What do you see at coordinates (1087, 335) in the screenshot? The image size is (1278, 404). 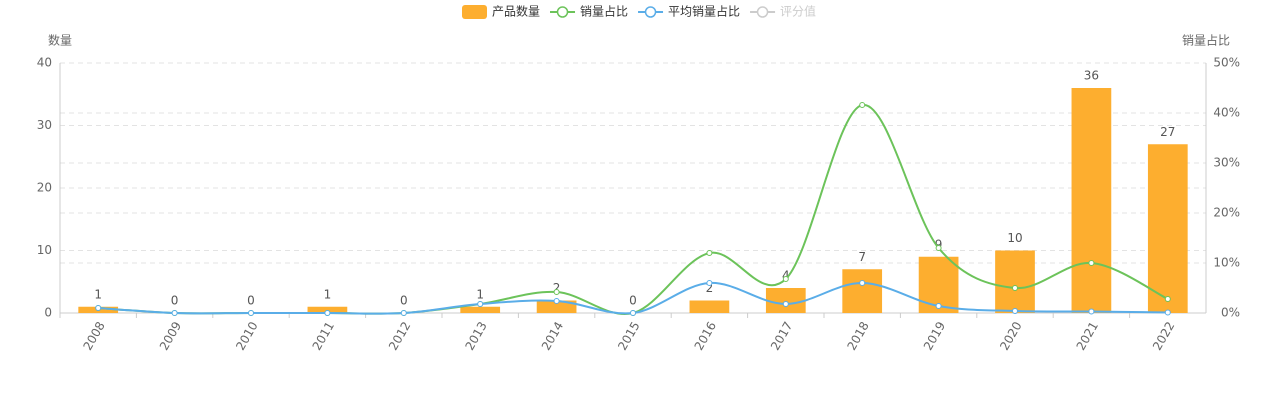 I see `x-tick-label: 2021` at bounding box center [1087, 335].